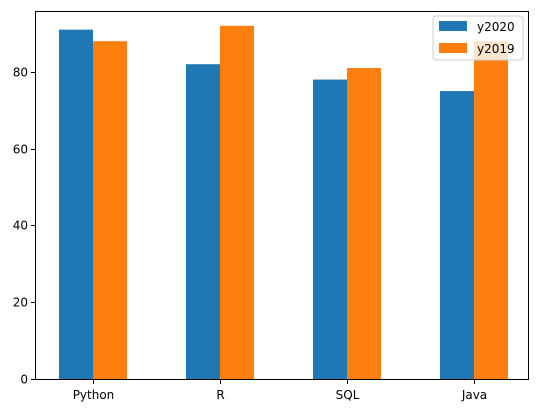 This screenshot has height=413, width=543. What do you see at coordinates (474, 395) in the screenshot?
I see `x-tick-label-java: Java` at bounding box center [474, 395].